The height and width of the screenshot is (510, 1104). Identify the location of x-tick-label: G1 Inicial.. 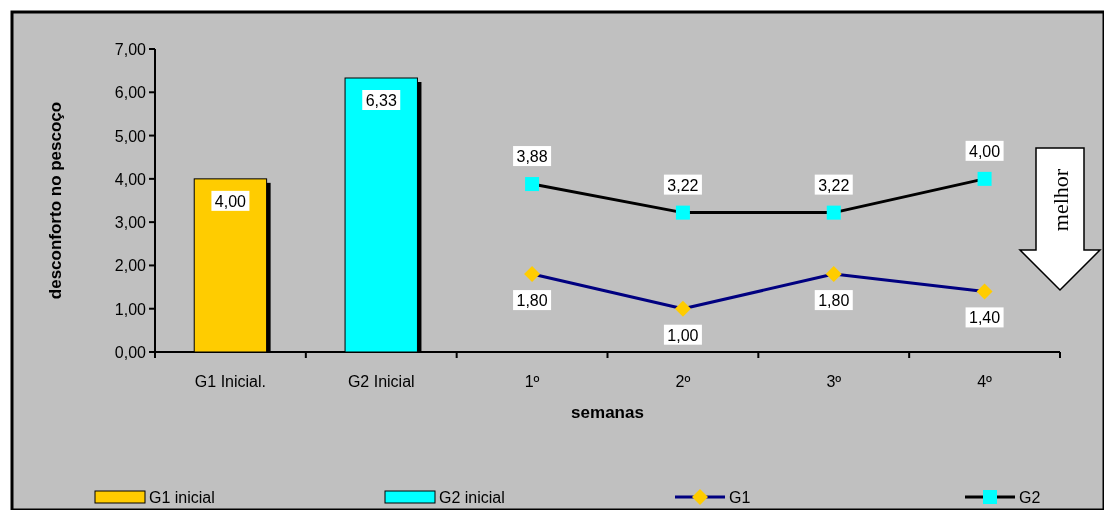
(230, 381).